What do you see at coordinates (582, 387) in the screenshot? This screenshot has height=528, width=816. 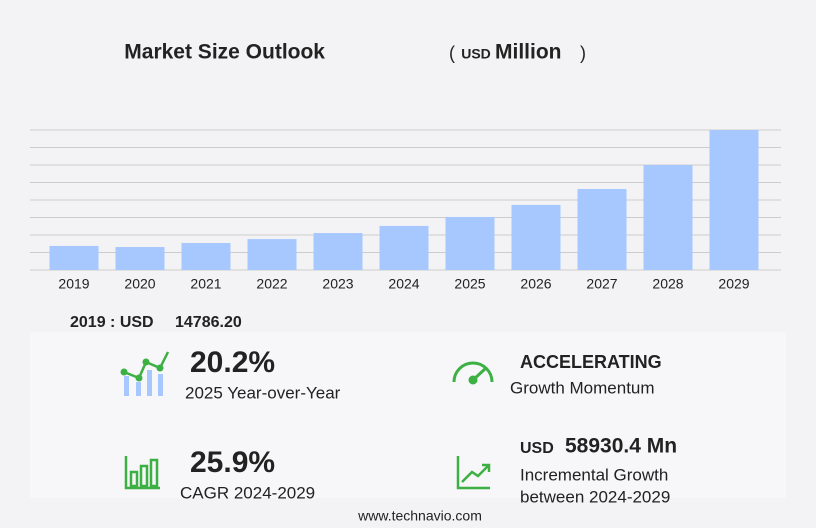 I see `momentum-label: Growth Momentum` at bounding box center [582, 387].